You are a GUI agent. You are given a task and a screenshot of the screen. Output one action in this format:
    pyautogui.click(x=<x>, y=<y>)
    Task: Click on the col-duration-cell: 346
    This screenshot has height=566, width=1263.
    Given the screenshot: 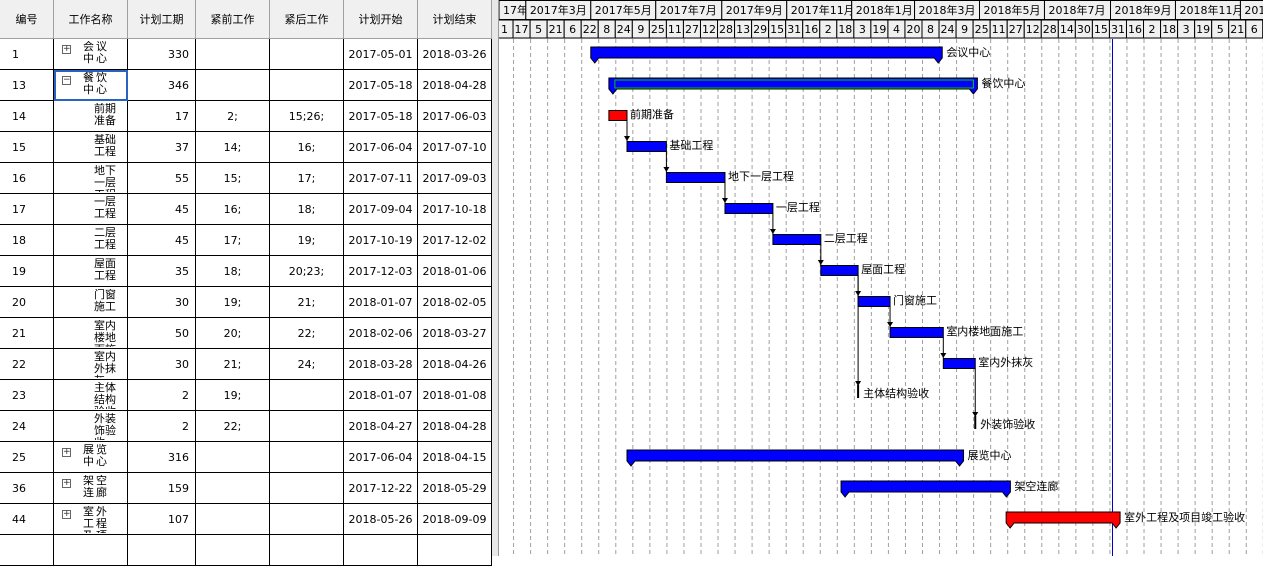 What is the action you would take?
    pyautogui.click(x=162, y=85)
    